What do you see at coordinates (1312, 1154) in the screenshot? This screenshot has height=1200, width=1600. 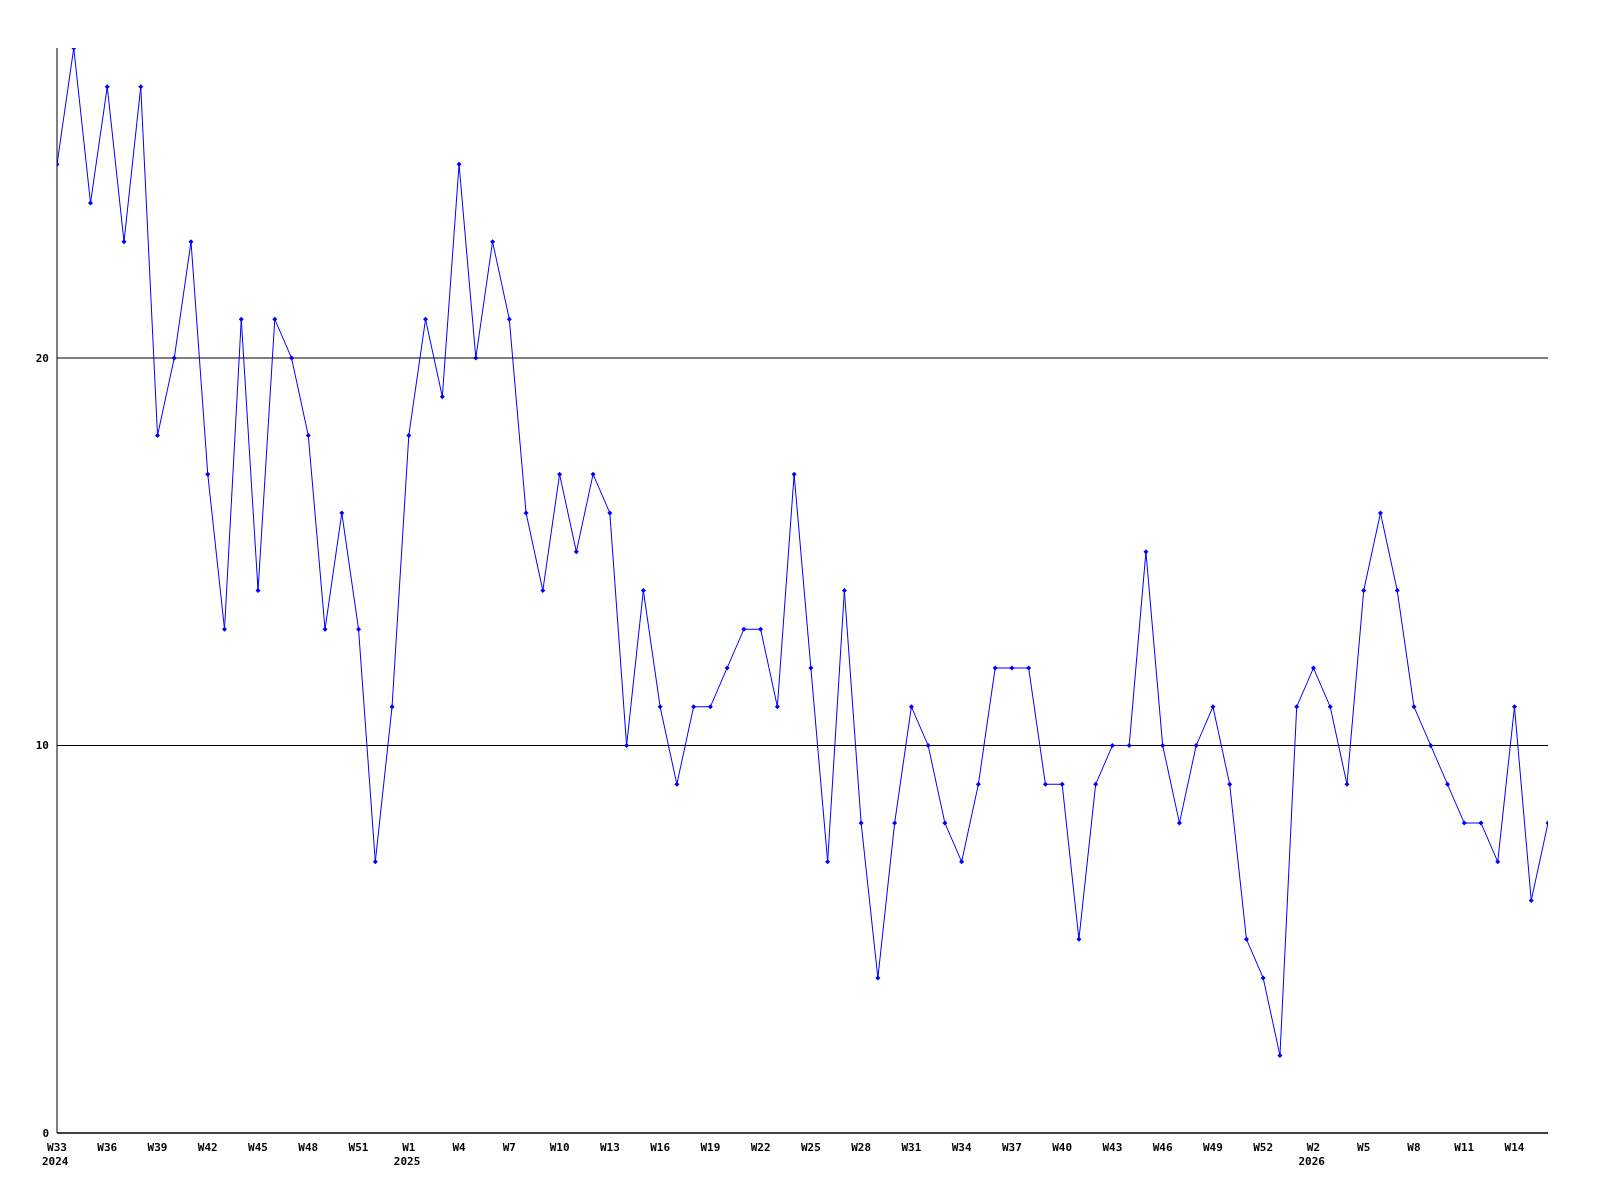 I see `x-tick-label: W2 2026` at bounding box center [1312, 1154].